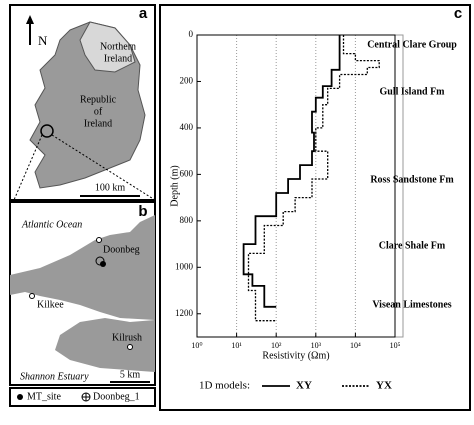 The width and height of the screenshot is (474, 425). I want to click on well, so click(100, 261).